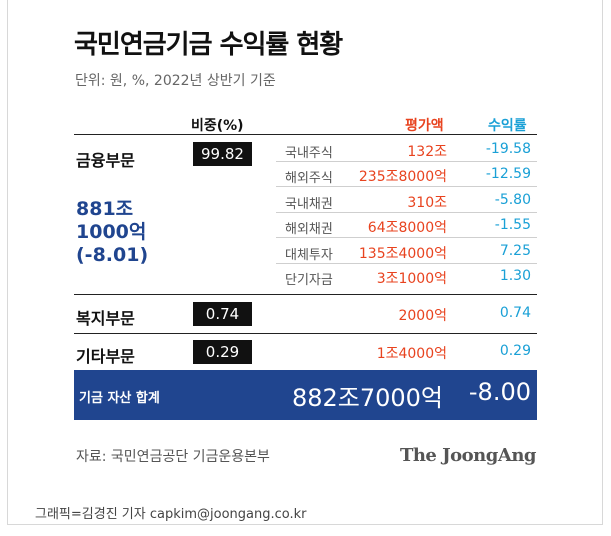 This screenshot has width=611, height=536. Describe the element at coordinates (499, 392) in the screenshot. I see `total-return: -8.00` at that location.